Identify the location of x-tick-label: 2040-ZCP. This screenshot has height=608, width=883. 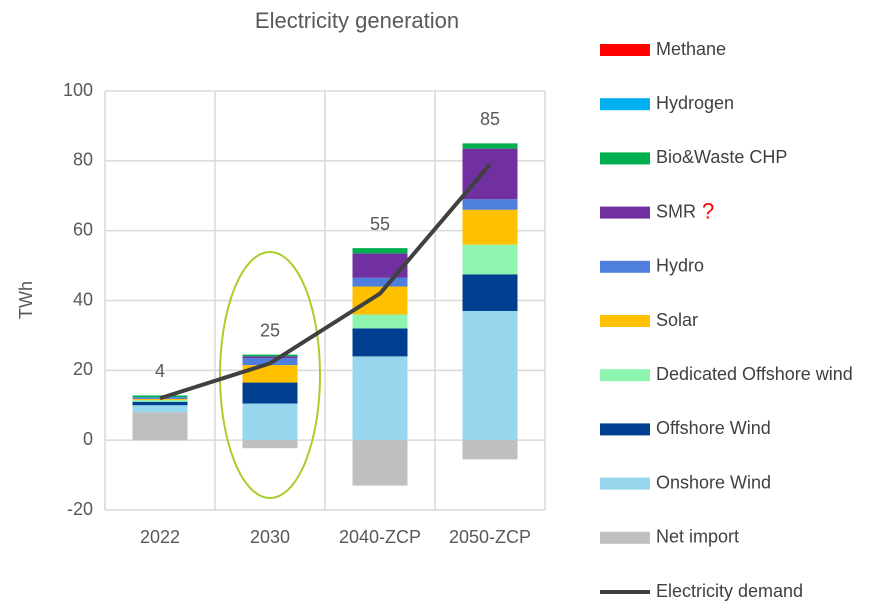
(380, 537).